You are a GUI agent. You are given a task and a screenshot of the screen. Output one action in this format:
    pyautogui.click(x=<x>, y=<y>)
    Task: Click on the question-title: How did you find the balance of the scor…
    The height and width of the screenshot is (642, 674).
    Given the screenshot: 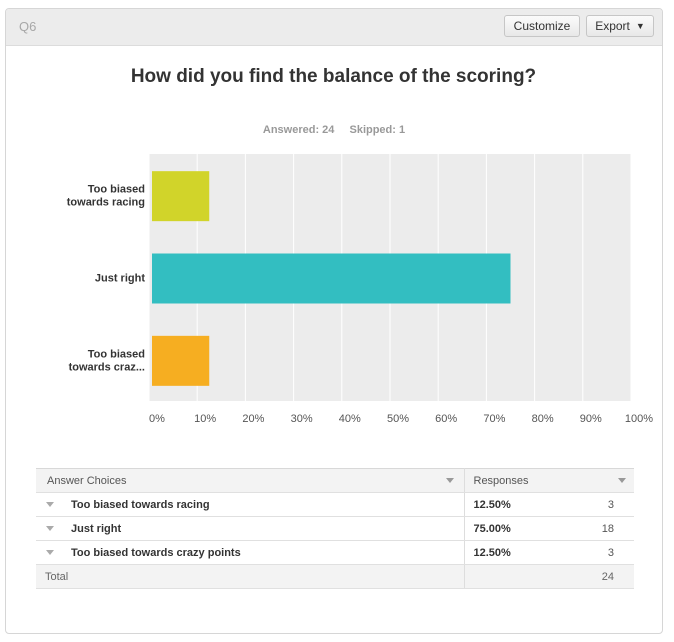 What is the action you would take?
    pyautogui.click(x=333, y=76)
    